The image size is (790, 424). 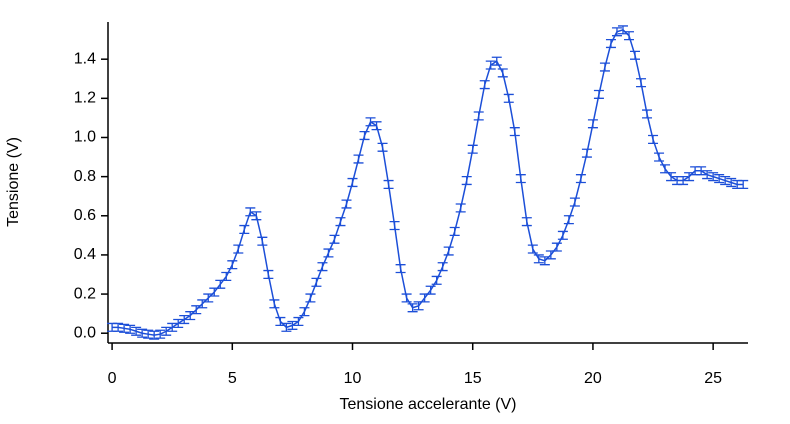 What do you see at coordinates (85, 58) in the screenshot?
I see `y-tick-label: 1.4` at bounding box center [85, 58].